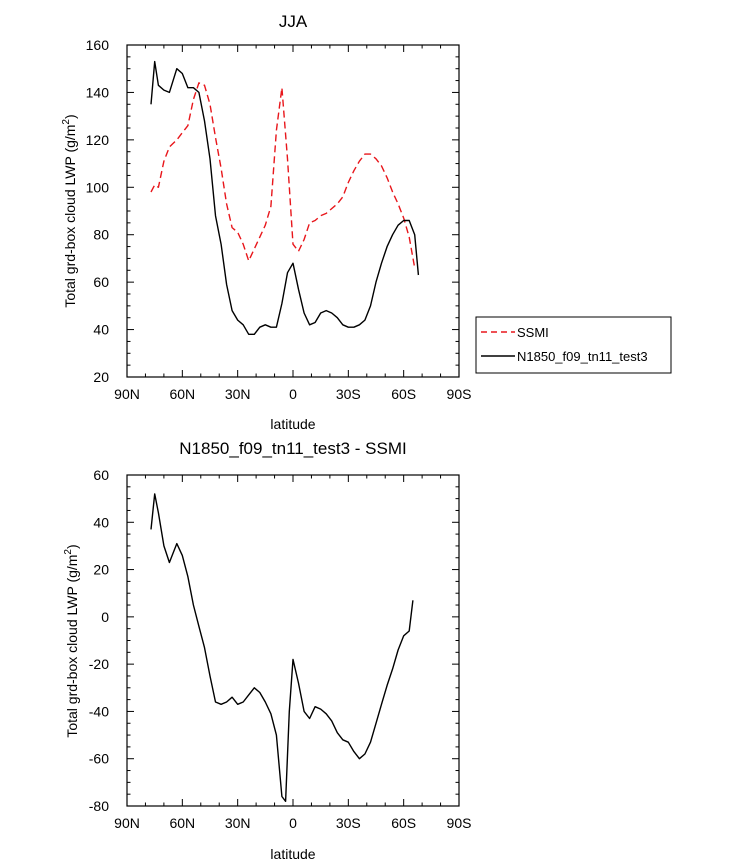 The image size is (733, 865). I want to click on y-tick-labels: 20 40 60 80 100 120 140 160, so click(98, 211).